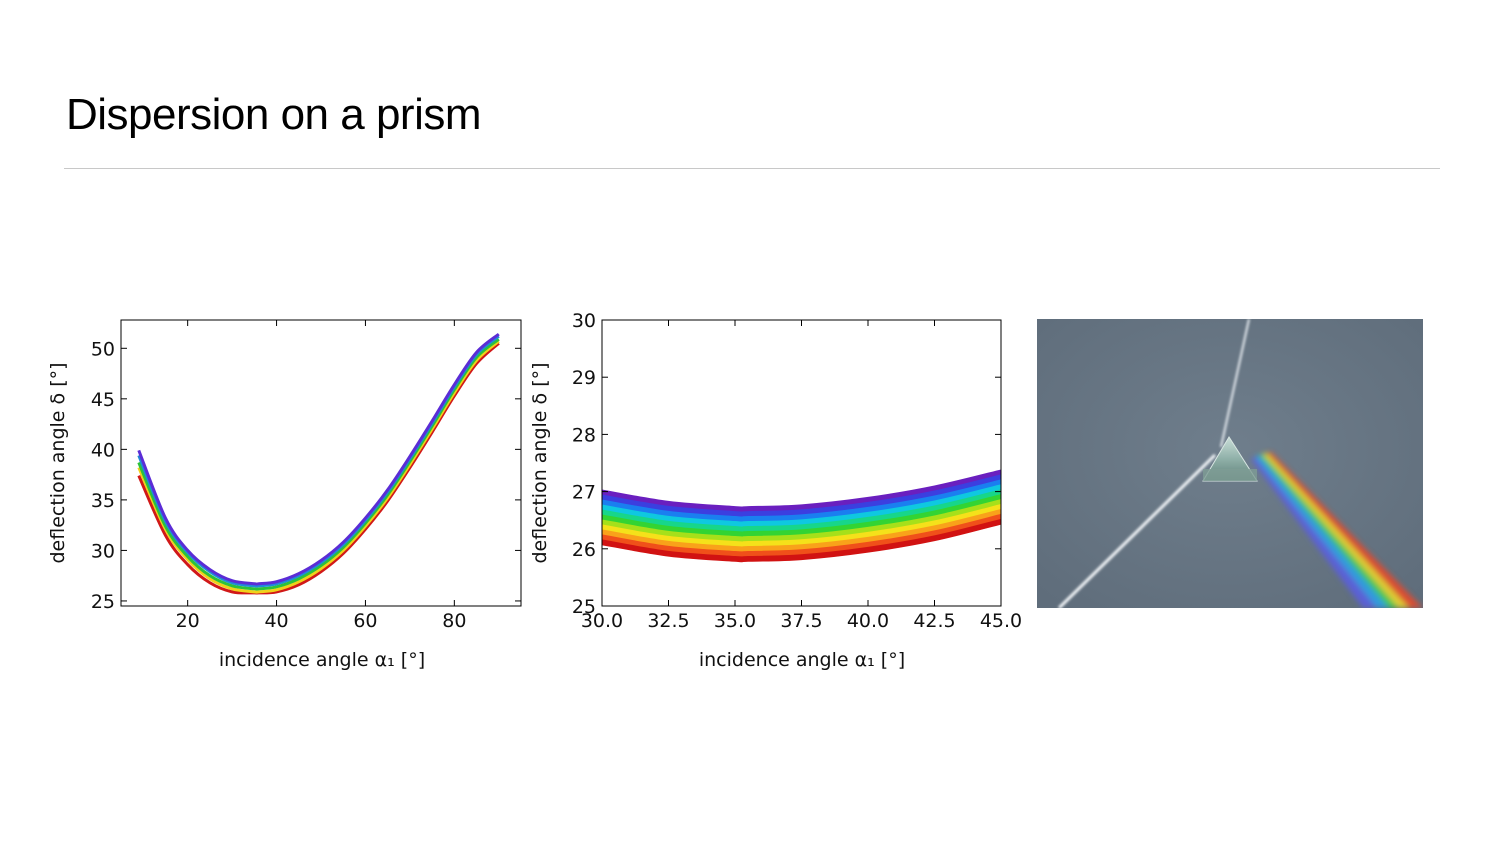 The height and width of the screenshot is (842, 1498). Describe the element at coordinates (752, 168) in the screenshot. I see `title-divider` at that location.